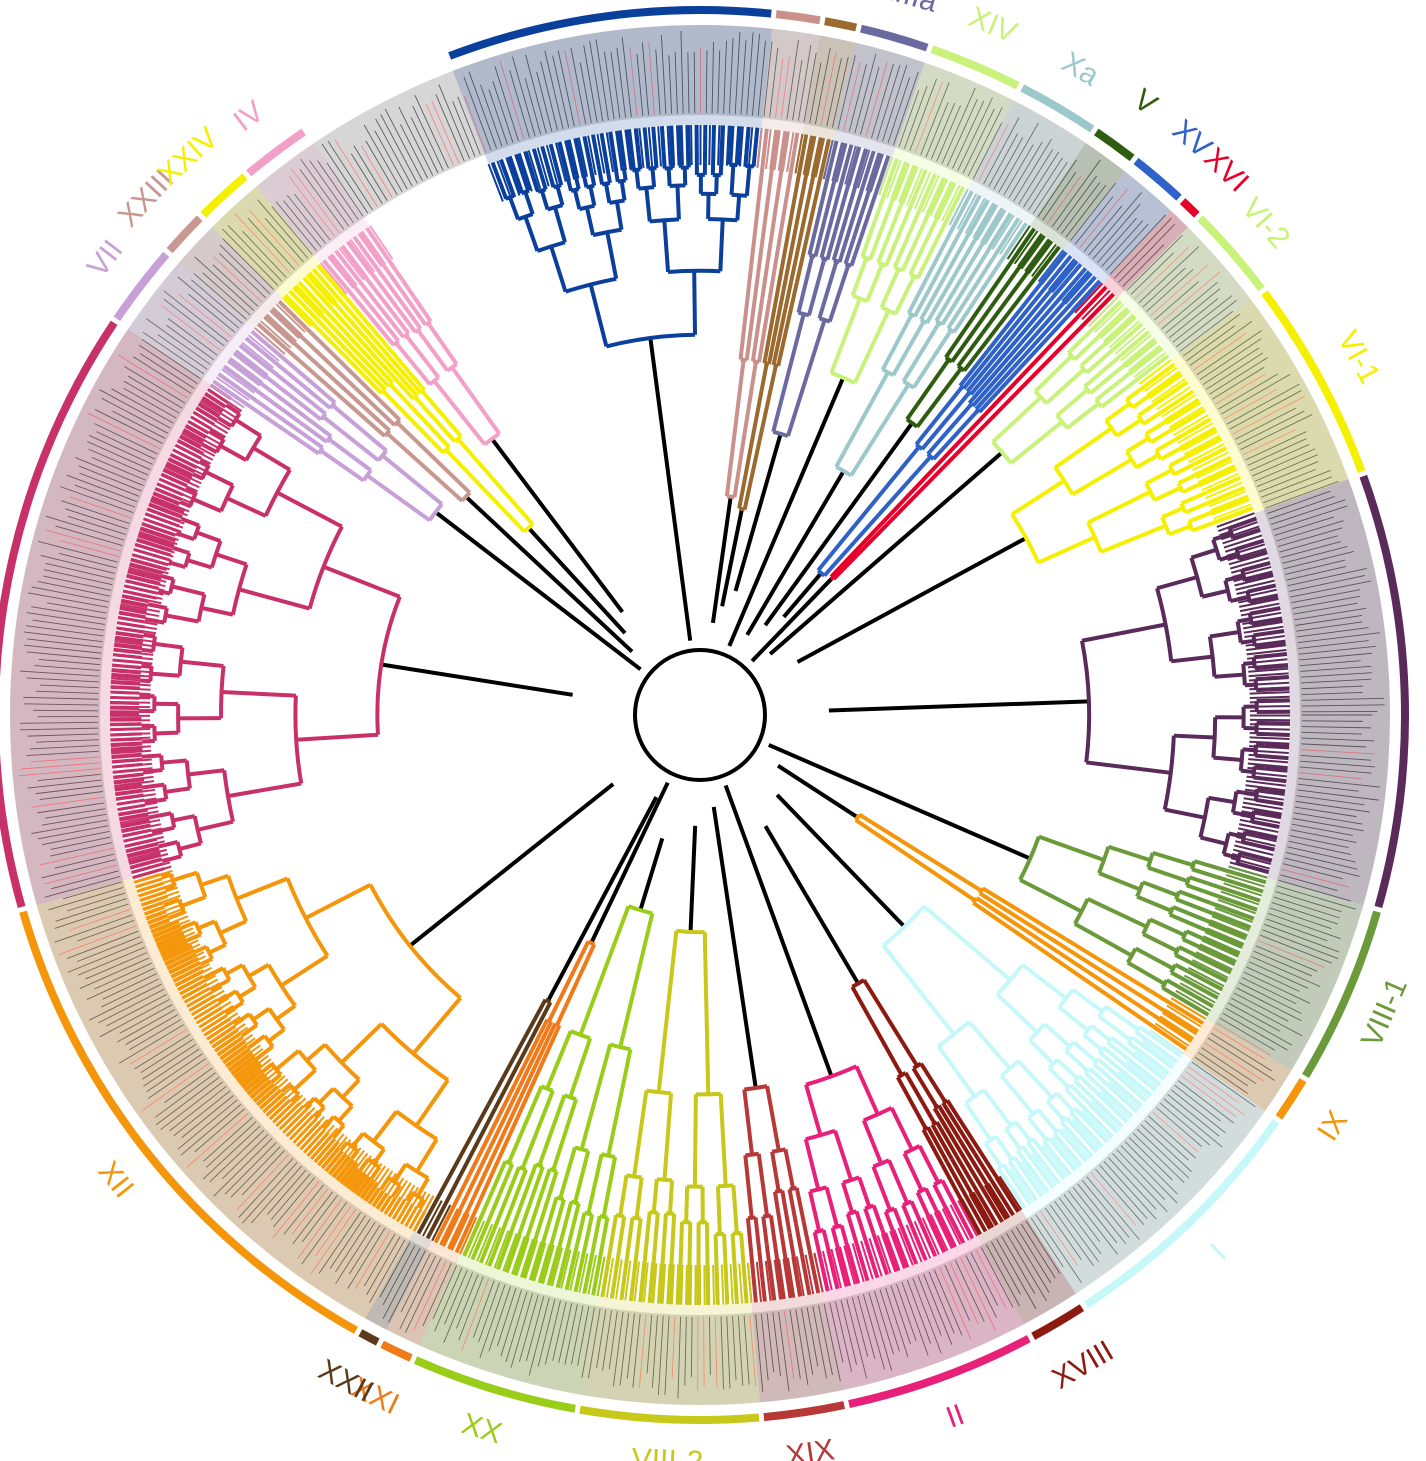 The image size is (1426, 1461). What do you see at coordinates (184, 234) in the screenshot?
I see `rim-xxiii` at bounding box center [184, 234].